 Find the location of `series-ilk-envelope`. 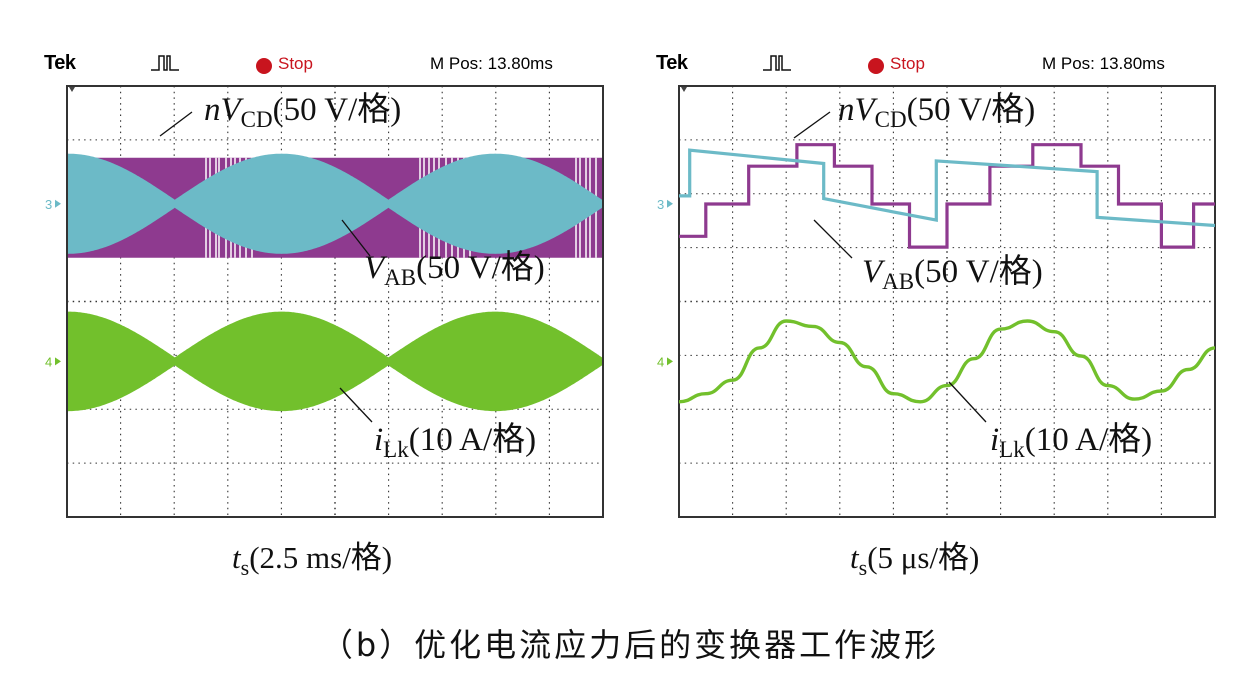

series-ilk-envelope is located at coordinates (335, 361).